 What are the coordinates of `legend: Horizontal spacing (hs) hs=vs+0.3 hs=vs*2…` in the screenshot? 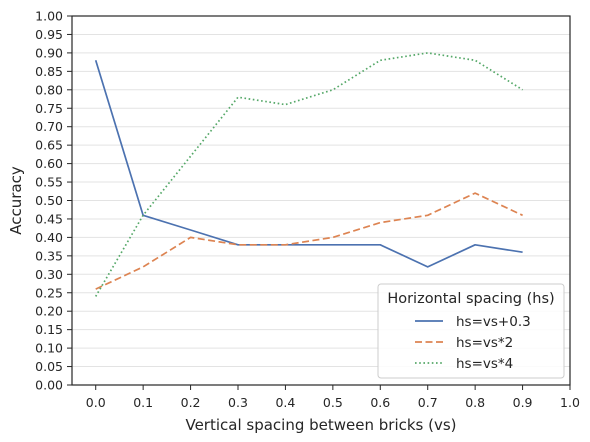 It's located at (471, 331).